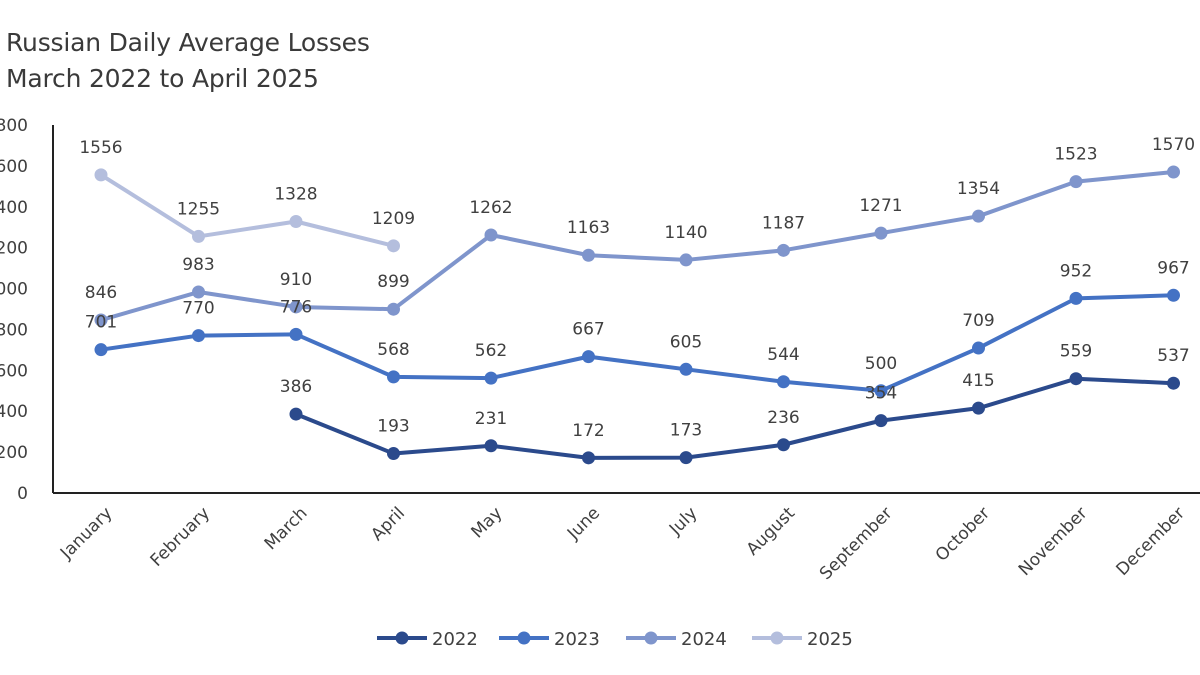 This screenshot has height=675, width=1200. I want to click on data-label: 354, so click(881, 394).